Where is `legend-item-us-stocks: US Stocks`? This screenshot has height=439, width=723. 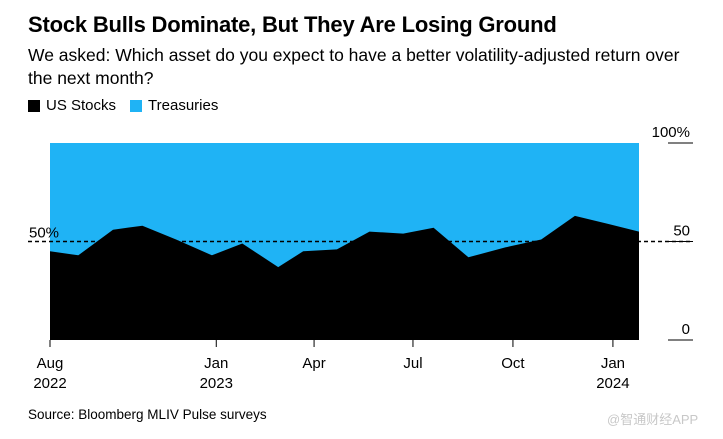
legend-item-us-stocks: US Stocks is located at coordinates (72, 105).